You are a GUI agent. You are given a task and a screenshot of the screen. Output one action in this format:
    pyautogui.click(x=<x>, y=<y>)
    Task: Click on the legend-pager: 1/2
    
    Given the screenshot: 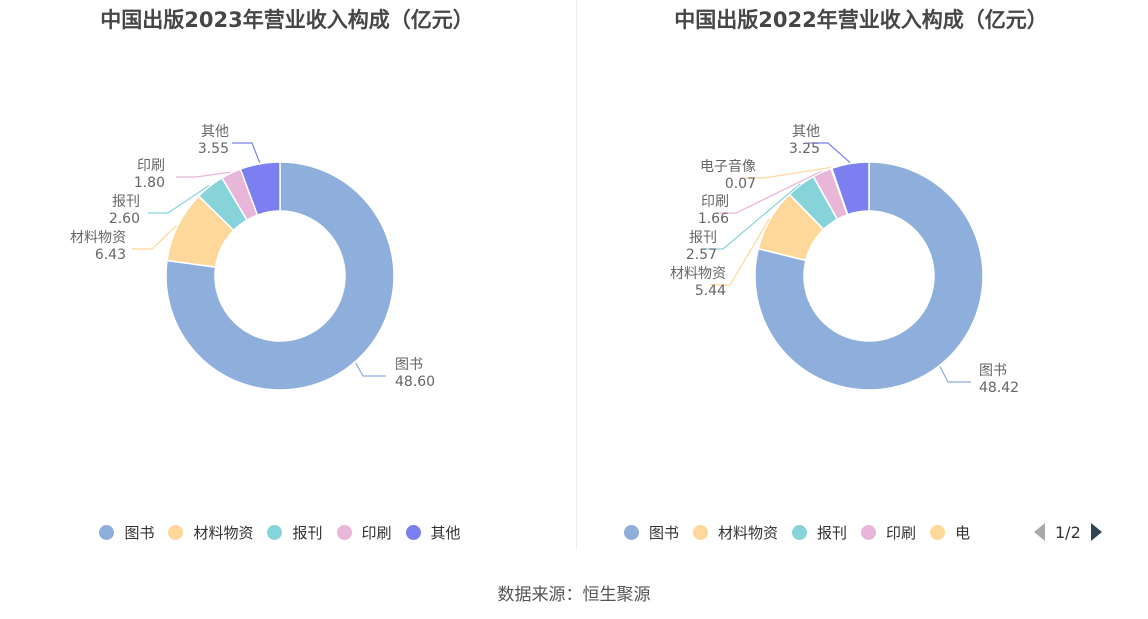 What is the action you would take?
    pyautogui.click(x=1068, y=532)
    